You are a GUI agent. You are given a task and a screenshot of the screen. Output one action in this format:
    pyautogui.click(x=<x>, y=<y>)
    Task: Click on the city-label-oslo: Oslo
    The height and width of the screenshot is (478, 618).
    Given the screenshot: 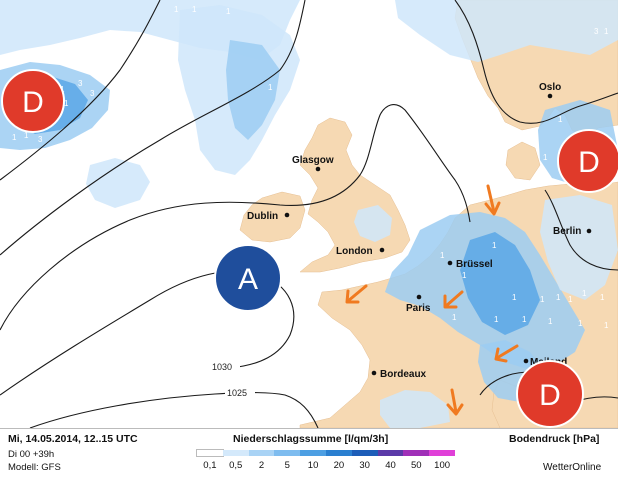 What is the action you would take?
    pyautogui.click(x=550, y=87)
    